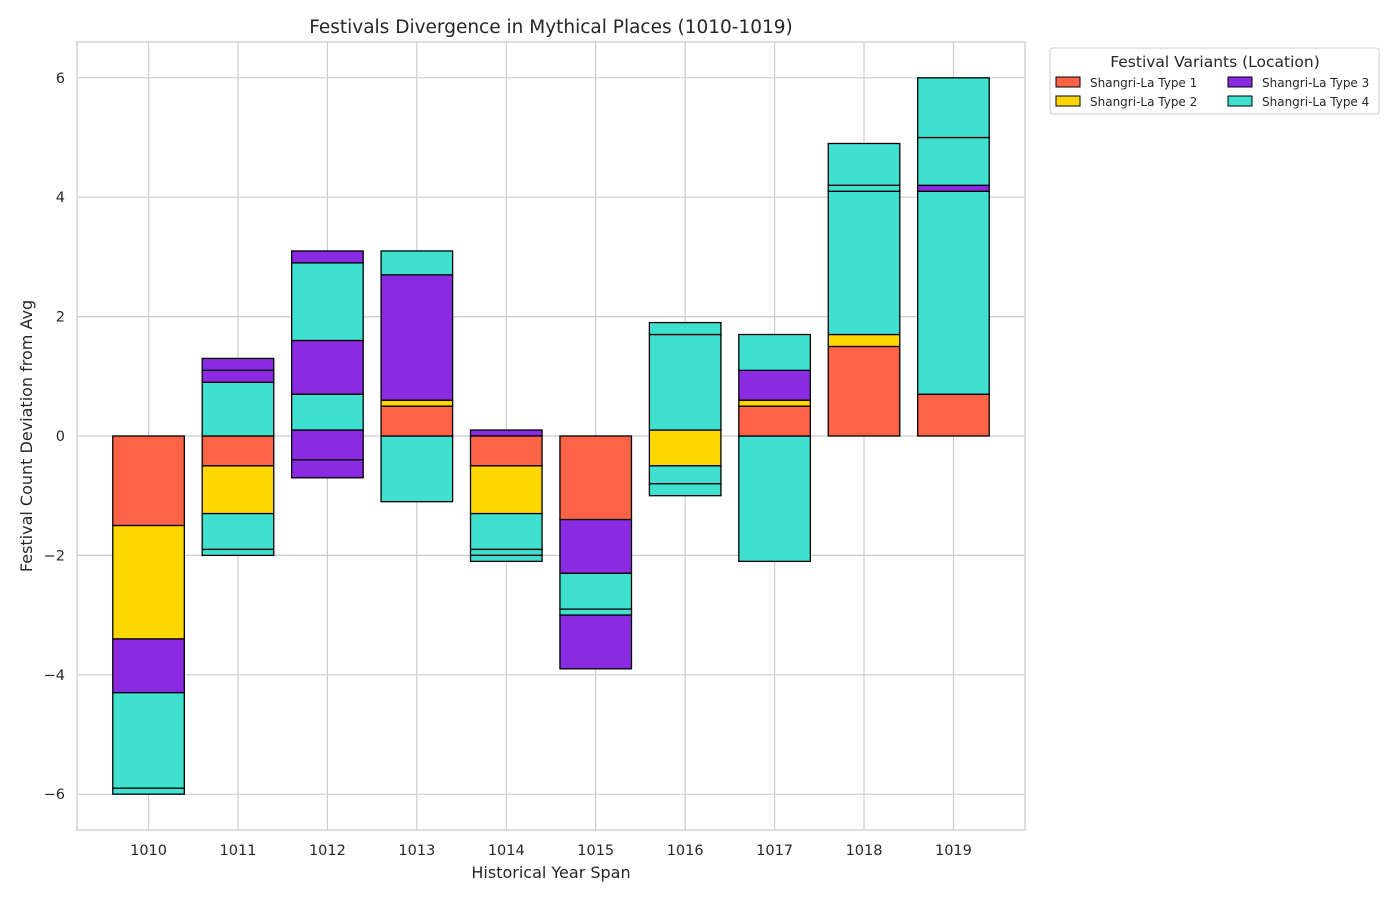  Describe the element at coordinates (26, 436) in the screenshot. I see `y-axis-label: Festival Count Deviation from Avg` at that location.